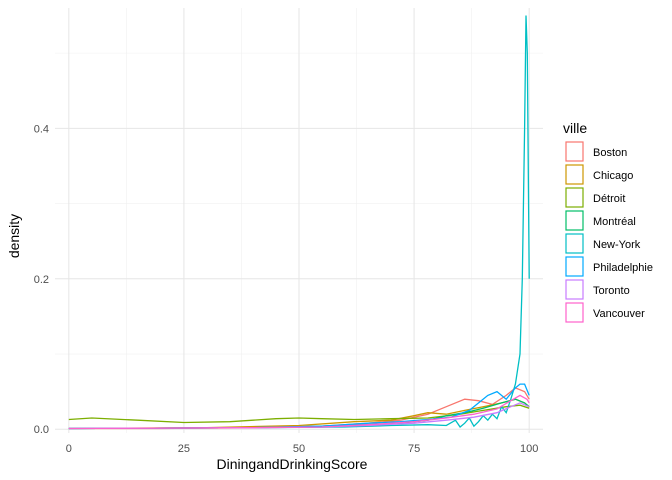  Describe the element at coordinates (41, 430) in the screenshot. I see `y-tick-label: 0.0` at that location.